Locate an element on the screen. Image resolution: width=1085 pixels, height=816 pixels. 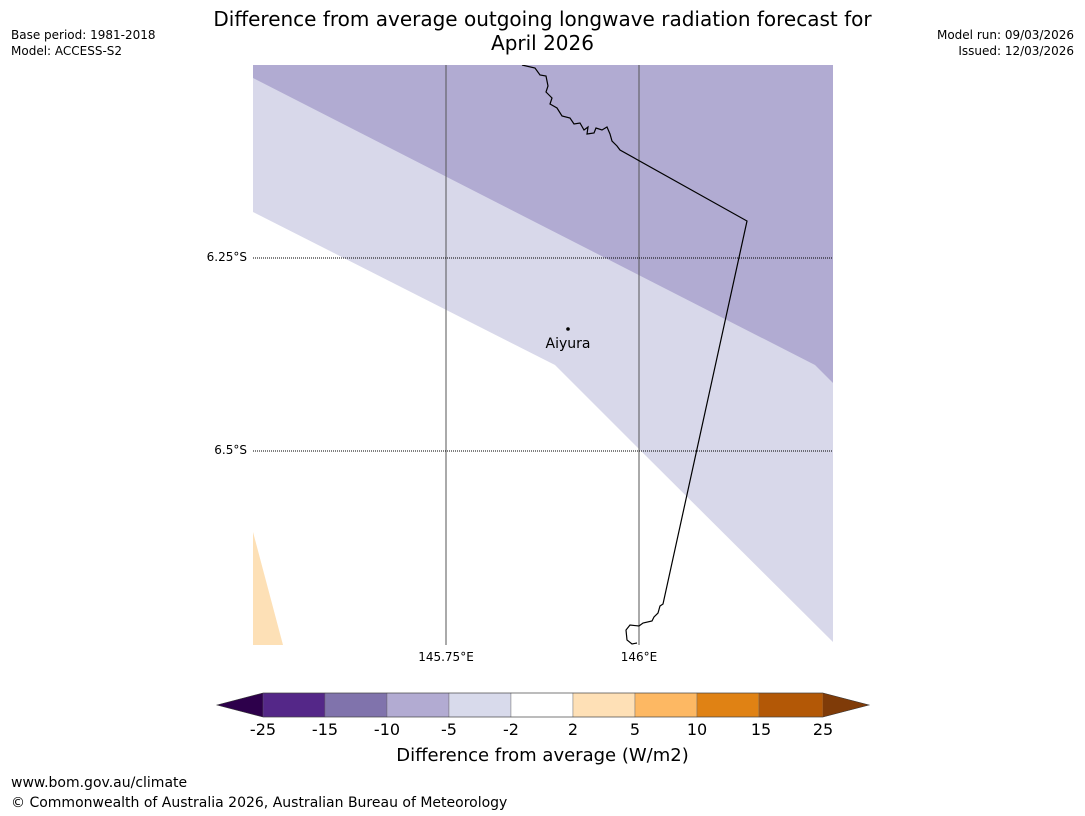
footer-url: www.bom.gov.au/climate is located at coordinates (99, 783).